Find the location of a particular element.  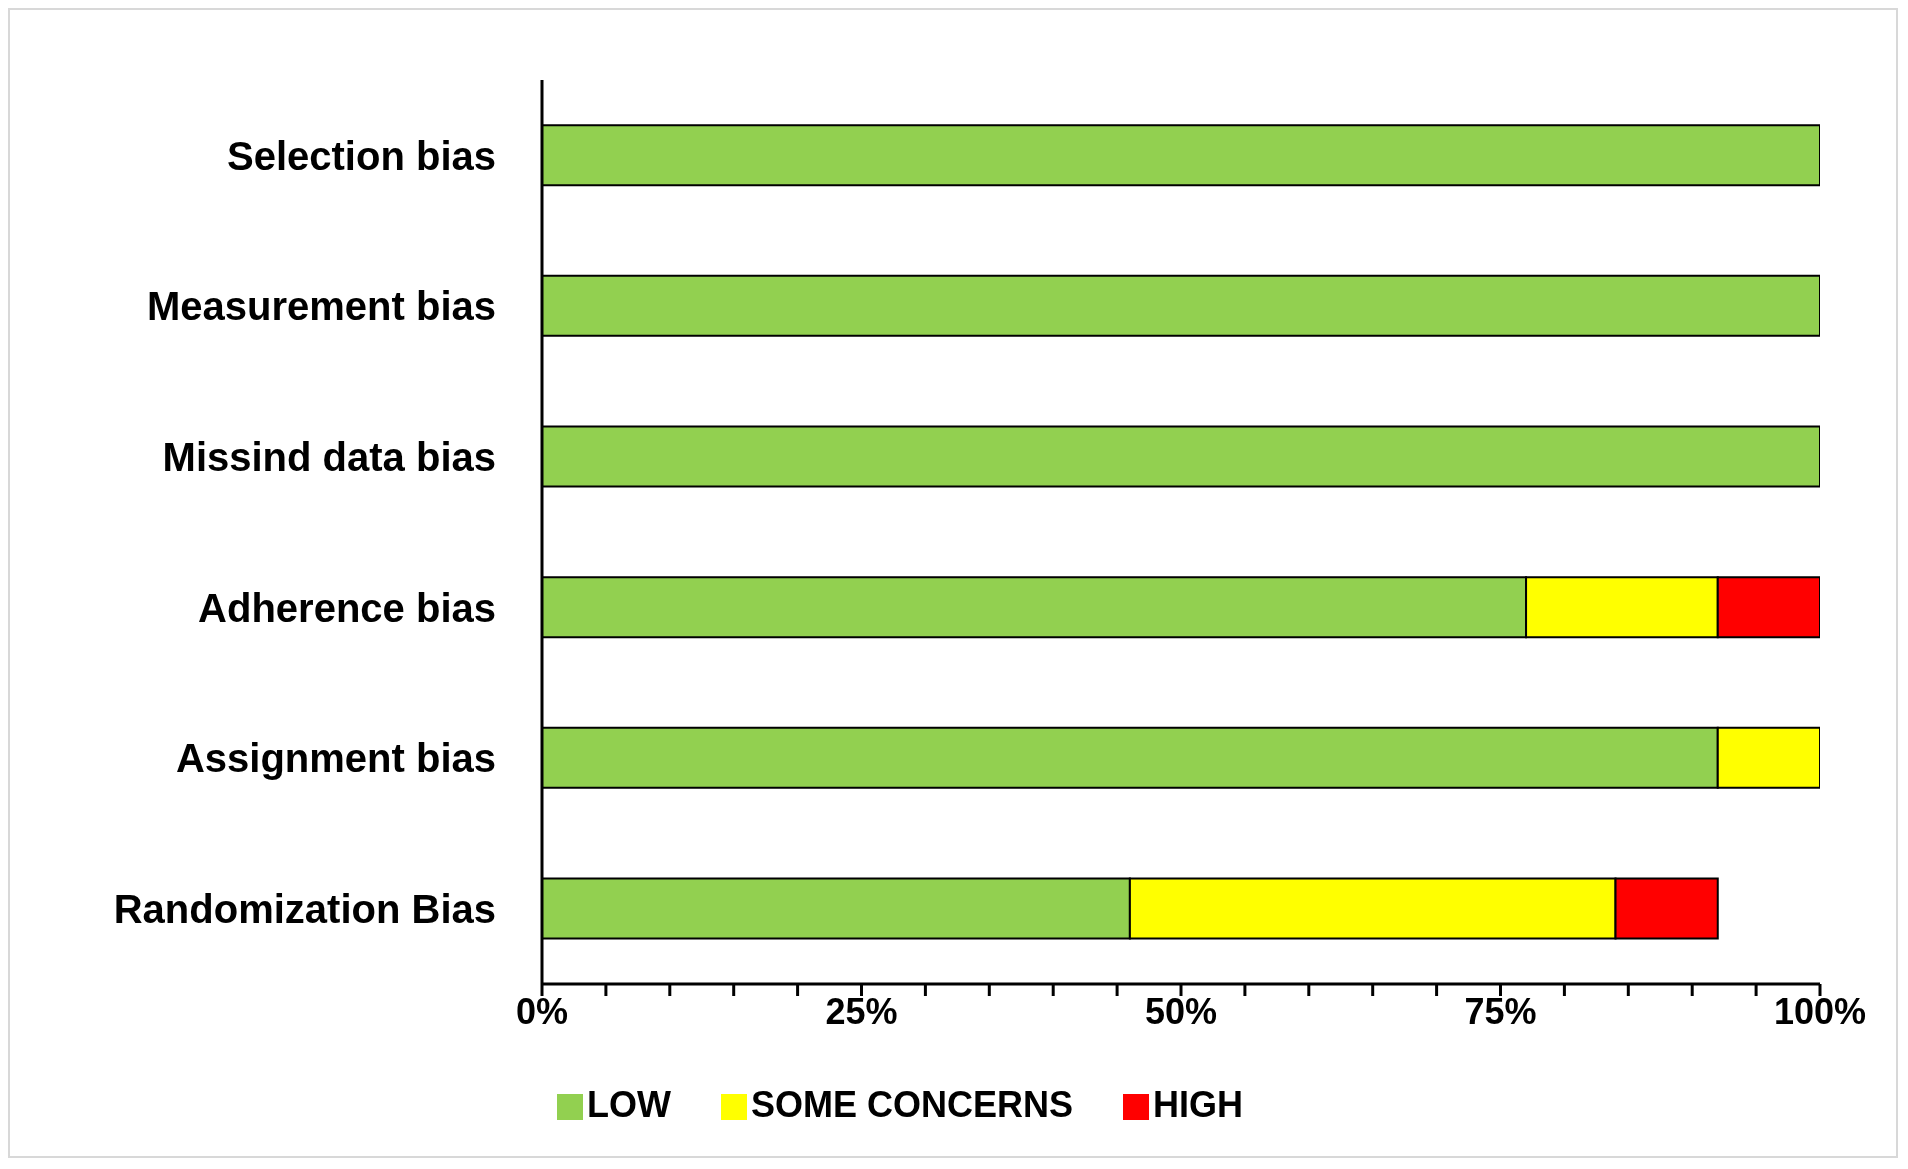

y-tick-label: Adherence bias is located at coordinates (347, 607).